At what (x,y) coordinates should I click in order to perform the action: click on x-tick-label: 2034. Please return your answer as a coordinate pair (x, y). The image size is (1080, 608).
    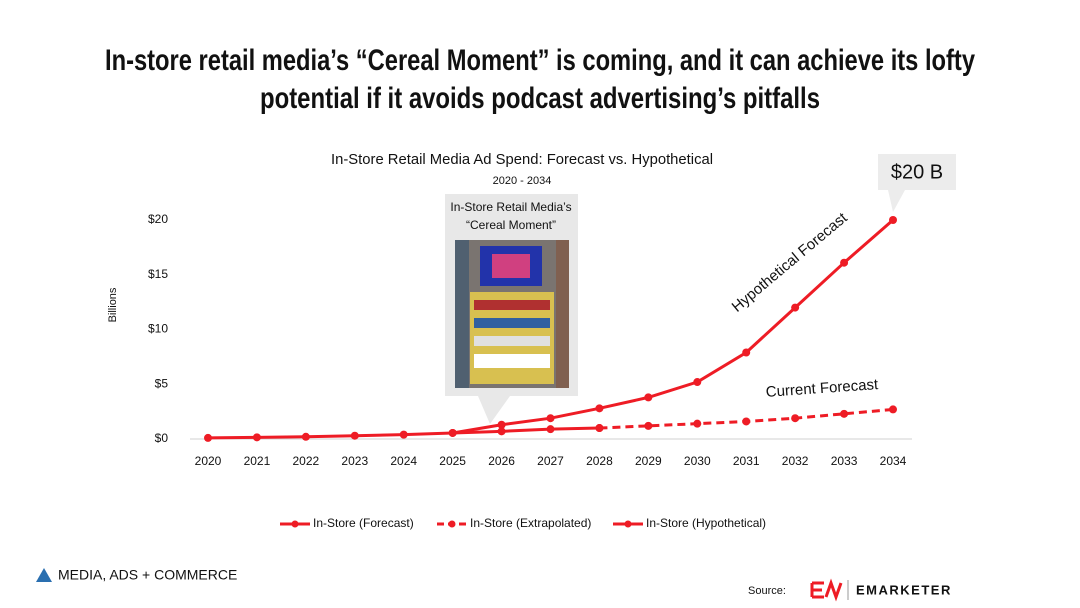
    Looking at the image, I should click on (893, 461).